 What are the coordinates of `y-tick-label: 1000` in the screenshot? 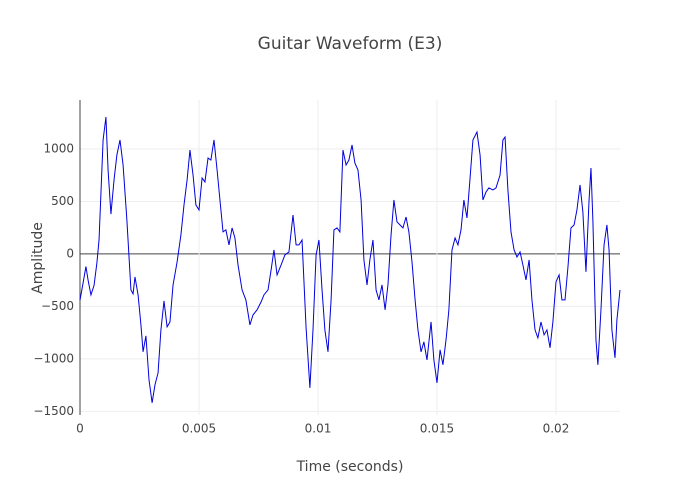 It's located at (58, 149).